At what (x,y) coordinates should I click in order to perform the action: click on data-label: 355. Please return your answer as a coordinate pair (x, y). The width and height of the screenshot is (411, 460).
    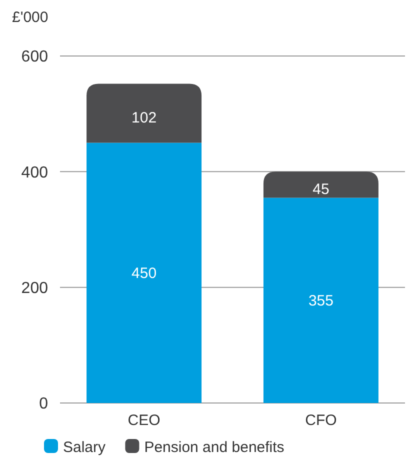
    Looking at the image, I should click on (321, 301).